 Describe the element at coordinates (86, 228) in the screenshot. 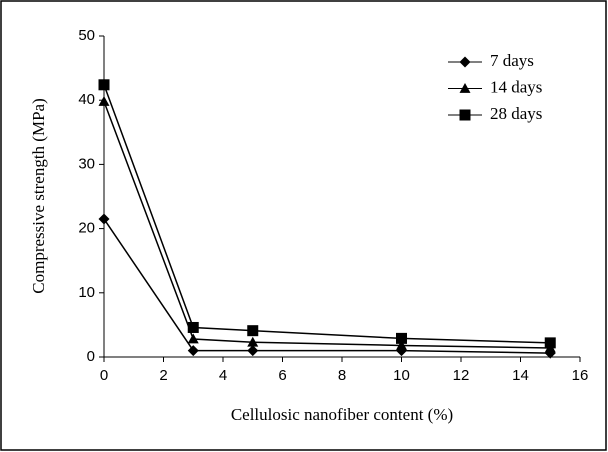

I see `y-tick-label: 20` at that location.